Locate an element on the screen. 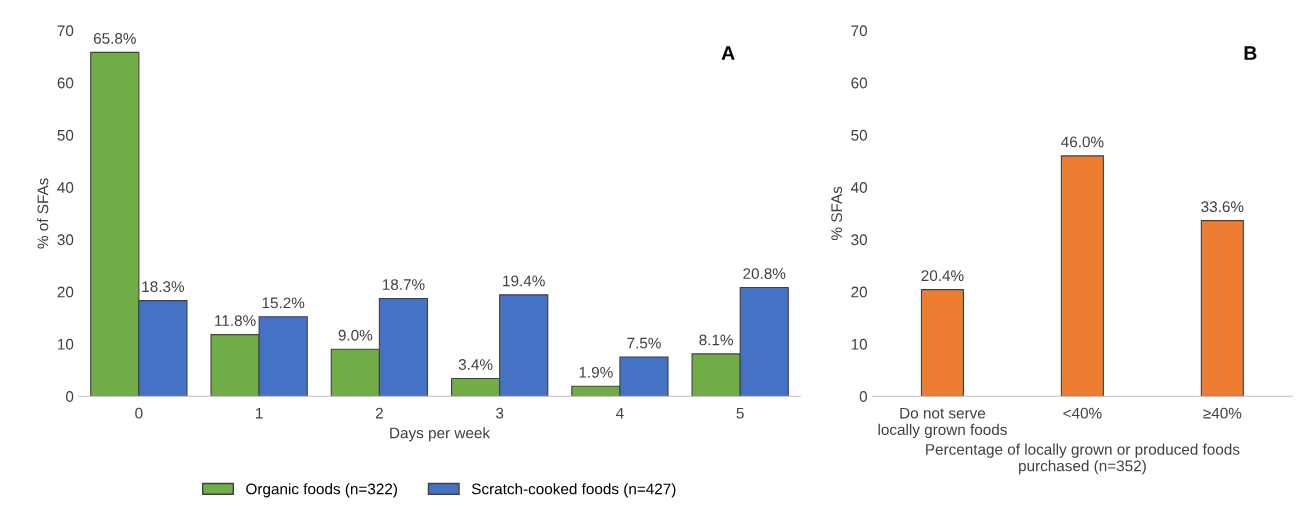 The width and height of the screenshot is (1312, 508). data-label: 8.1% is located at coordinates (716, 340).